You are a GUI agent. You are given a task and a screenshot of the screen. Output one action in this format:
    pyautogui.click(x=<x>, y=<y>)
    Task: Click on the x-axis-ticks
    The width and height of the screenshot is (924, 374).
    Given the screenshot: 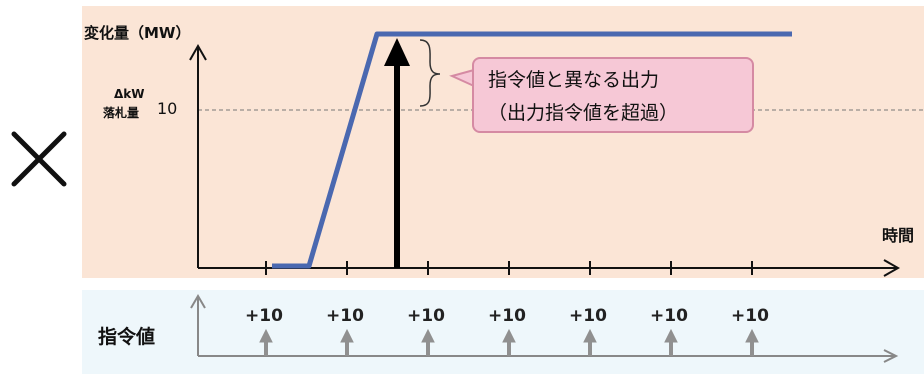 What is the action you would take?
    pyautogui.click(x=509, y=268)
    